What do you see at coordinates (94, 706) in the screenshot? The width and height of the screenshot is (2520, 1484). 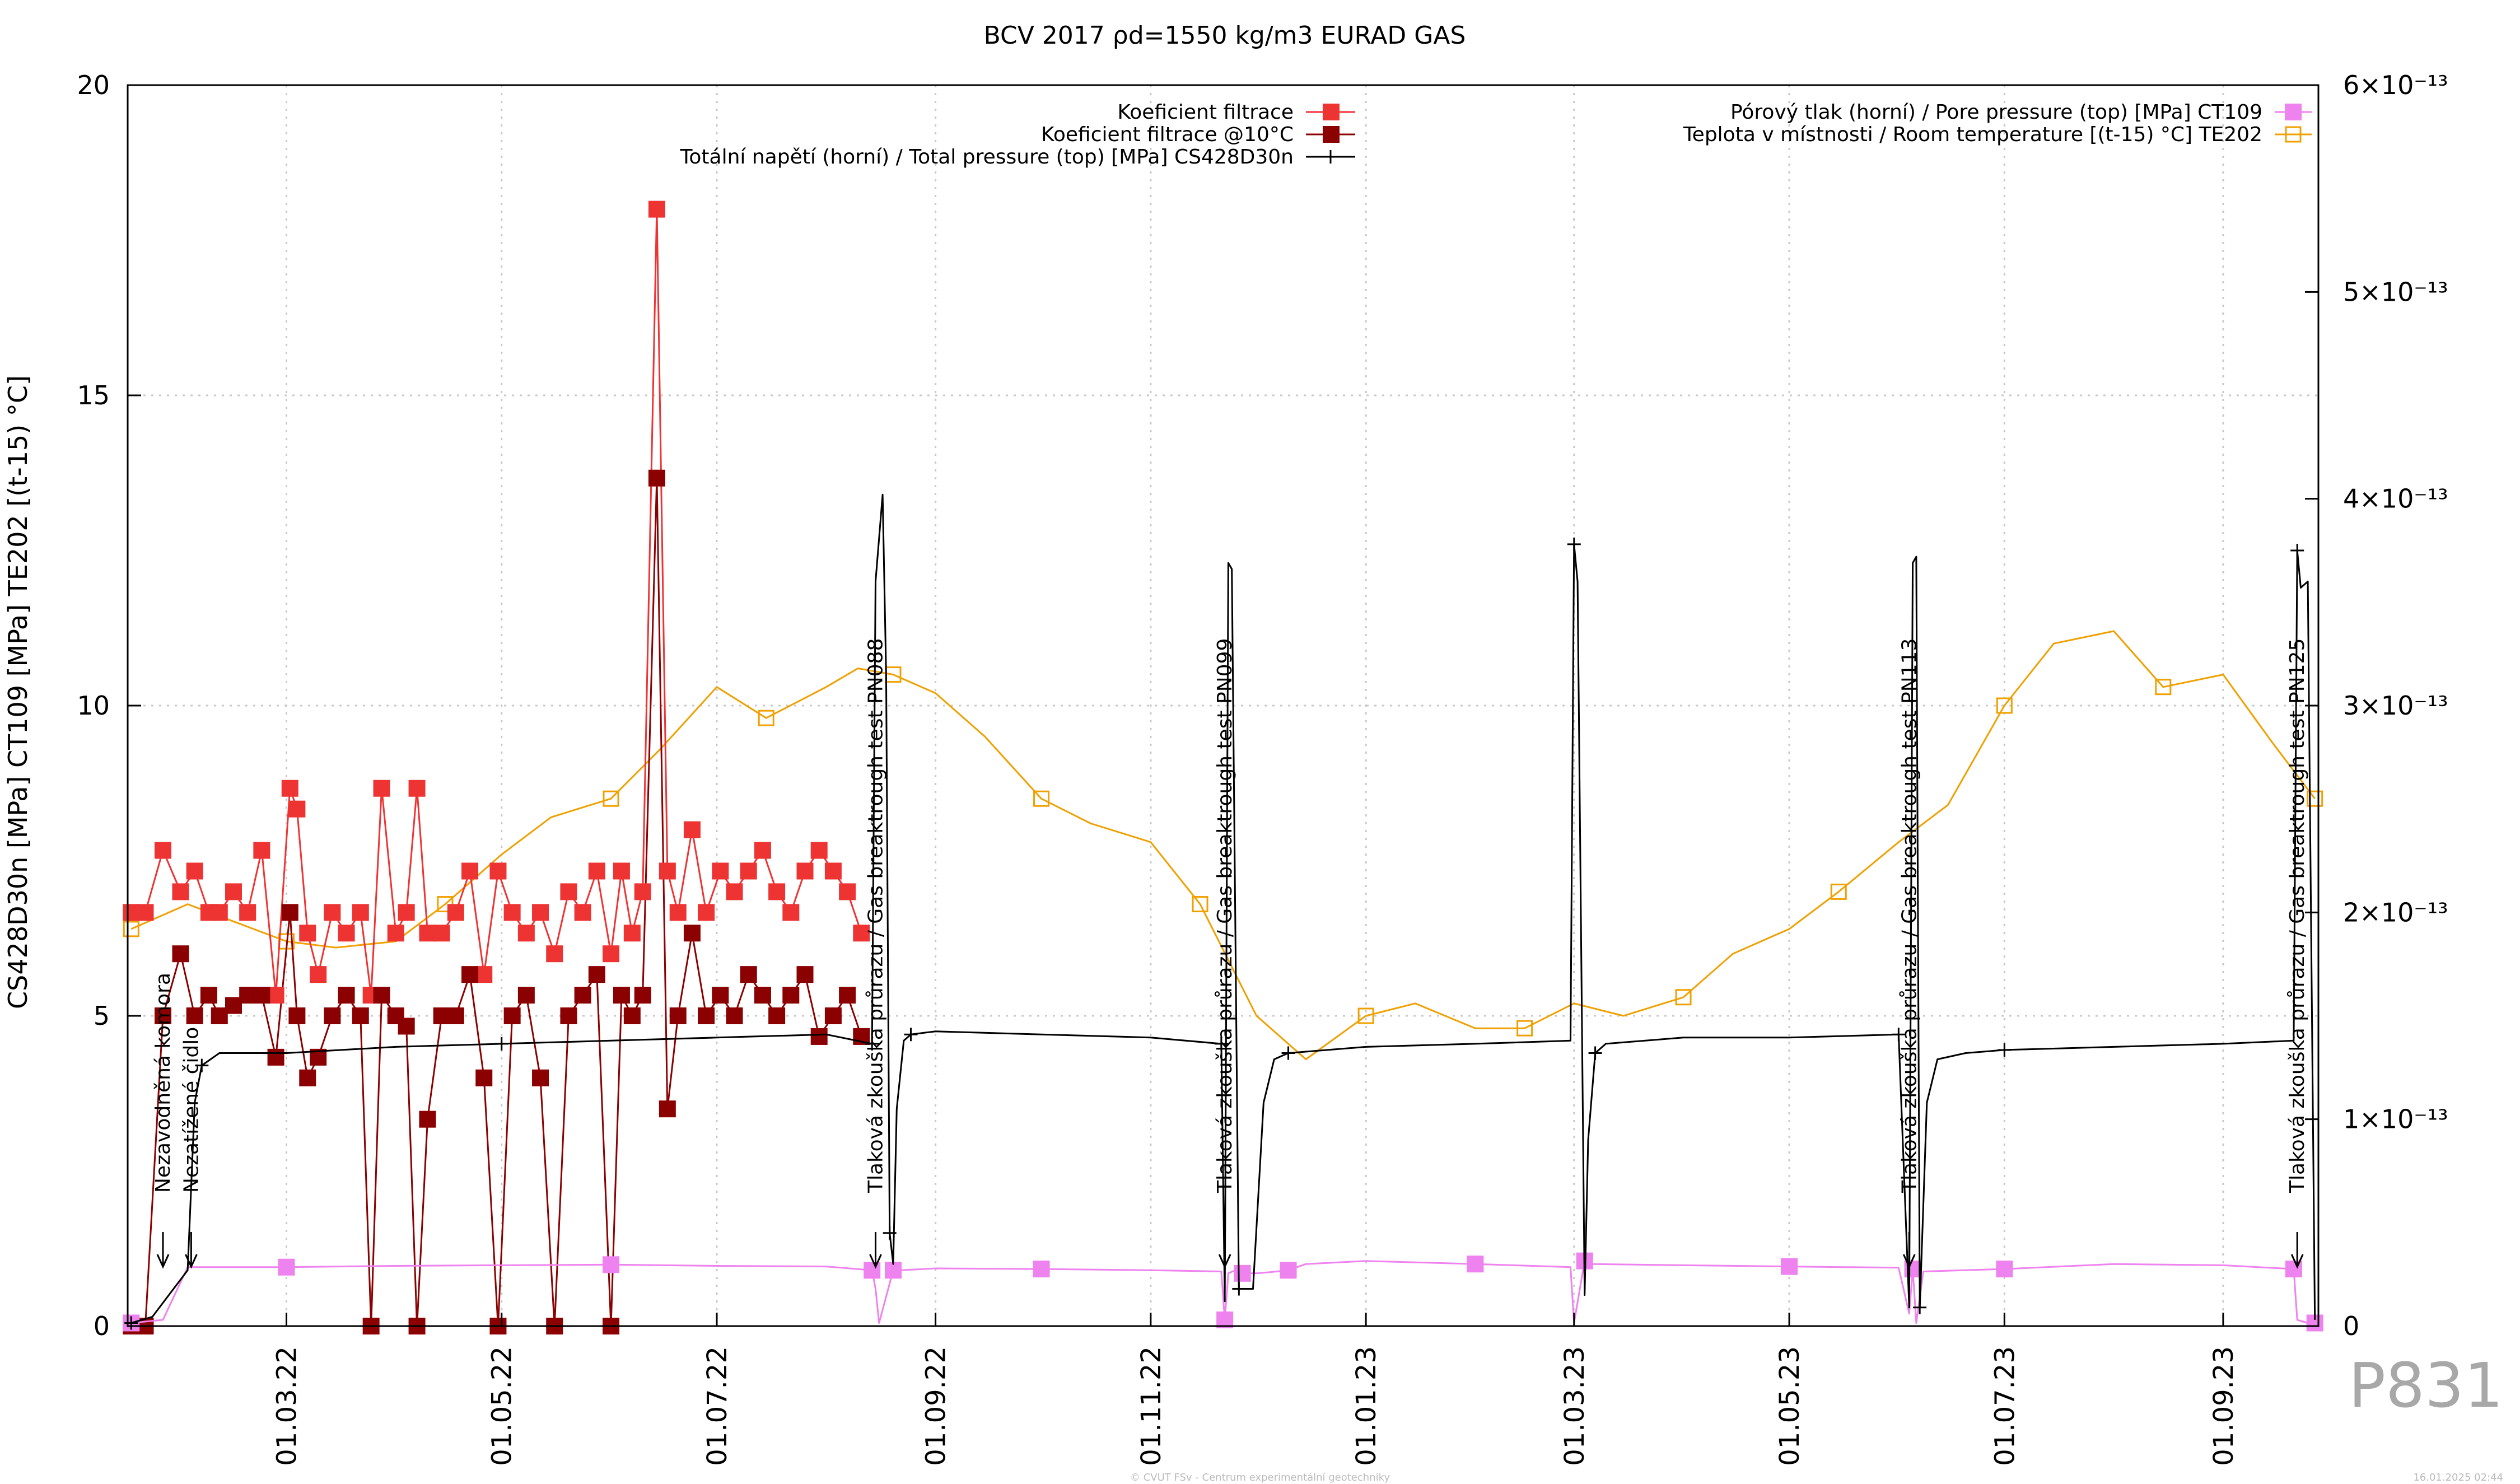 I see `y-tick-label: 10` at bounding box center [94, 706].